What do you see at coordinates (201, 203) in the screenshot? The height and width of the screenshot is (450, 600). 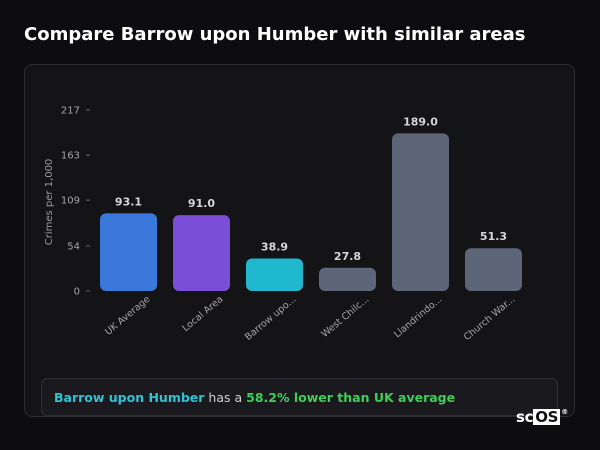 I see `bar-value-label: 91.0` at bounding box center [201, 203].